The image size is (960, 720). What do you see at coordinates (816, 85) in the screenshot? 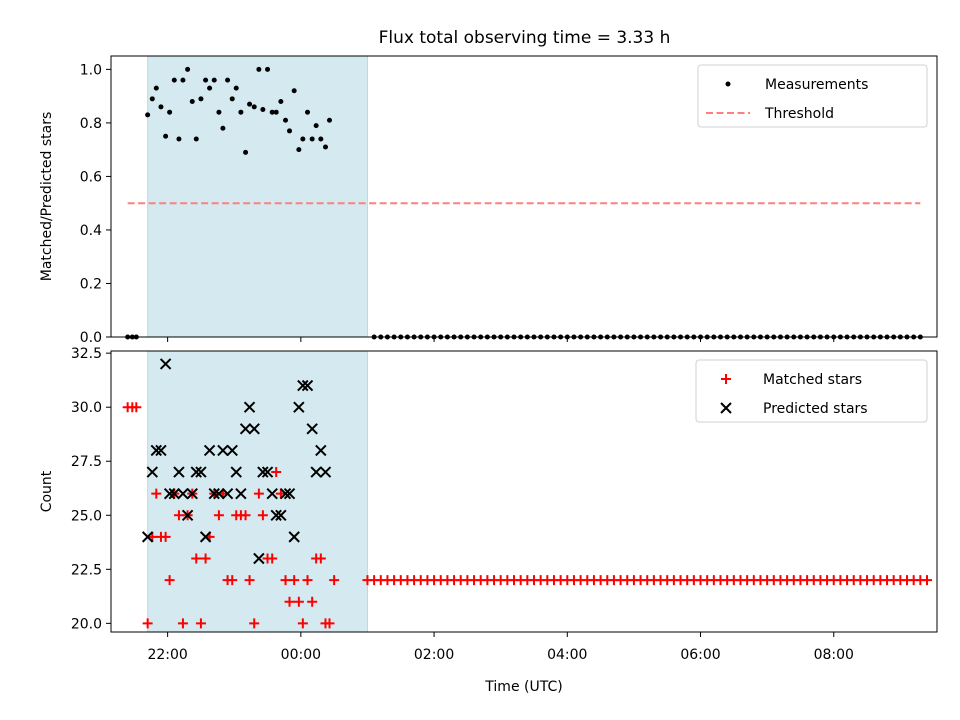
I see `legend-label: Measurements` at bounding box center [816, 85].